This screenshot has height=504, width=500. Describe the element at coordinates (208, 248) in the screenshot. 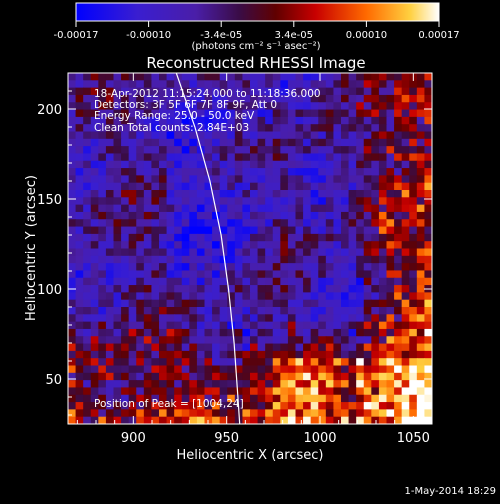

I see `solar-limb-curve` at that location.